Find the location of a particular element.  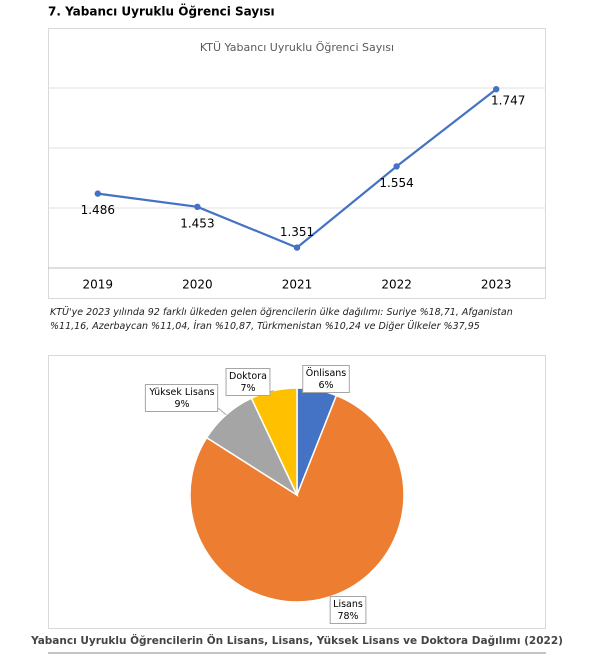

slice-name: Yüksek Lisans is located at coordinates (181, 392).